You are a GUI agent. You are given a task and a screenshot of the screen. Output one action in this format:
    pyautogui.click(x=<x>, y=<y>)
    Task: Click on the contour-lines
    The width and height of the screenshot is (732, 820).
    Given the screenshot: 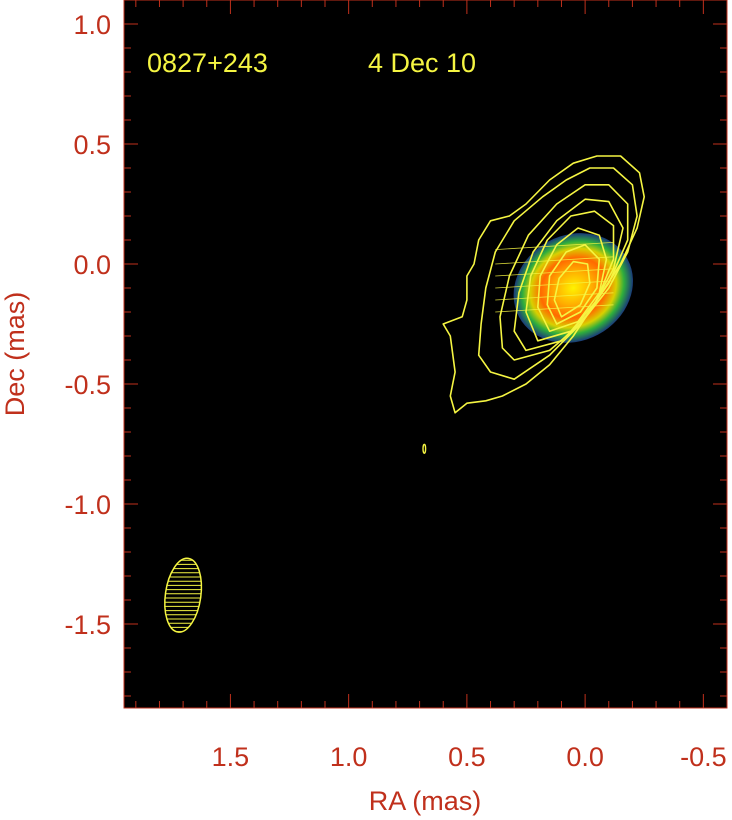 What is the action you would take?
    pyautogui.click(x=543, y=284)
    